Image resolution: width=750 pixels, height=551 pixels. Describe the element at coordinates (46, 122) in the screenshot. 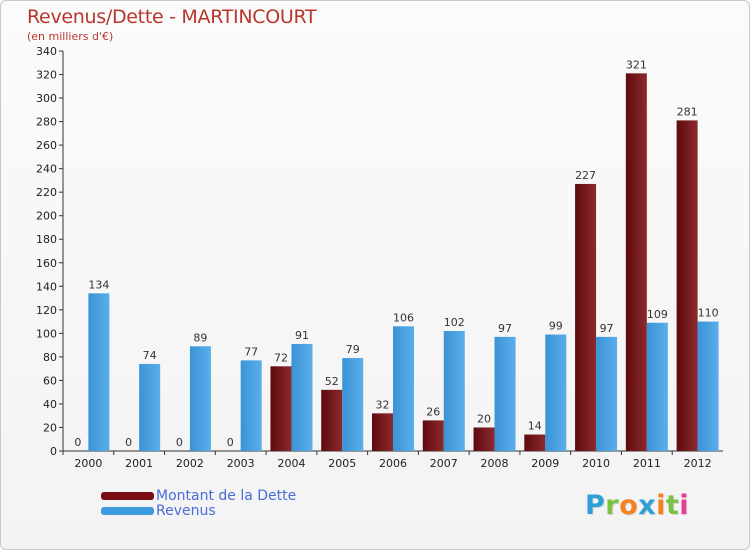

I see `y-tick-label: 280` at that location.